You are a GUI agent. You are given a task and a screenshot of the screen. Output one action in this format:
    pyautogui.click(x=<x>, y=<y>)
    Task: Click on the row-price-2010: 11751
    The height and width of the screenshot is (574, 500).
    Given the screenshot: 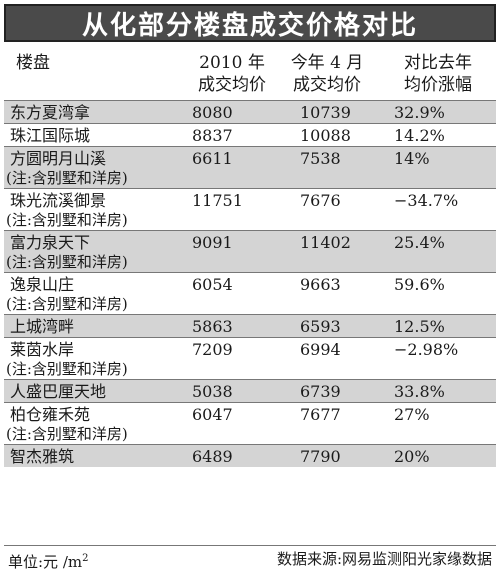 What is the action you would take?
    pyautogui.click(x=217, y=200)
    